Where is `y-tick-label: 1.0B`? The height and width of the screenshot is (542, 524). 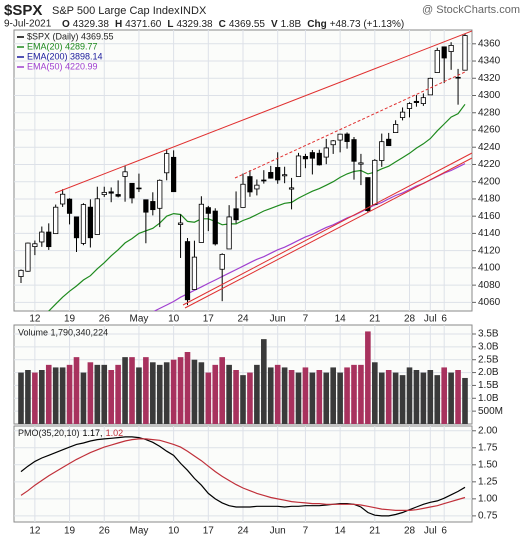 y-tick-label: 1.0B is located at coordinates (488, 398).